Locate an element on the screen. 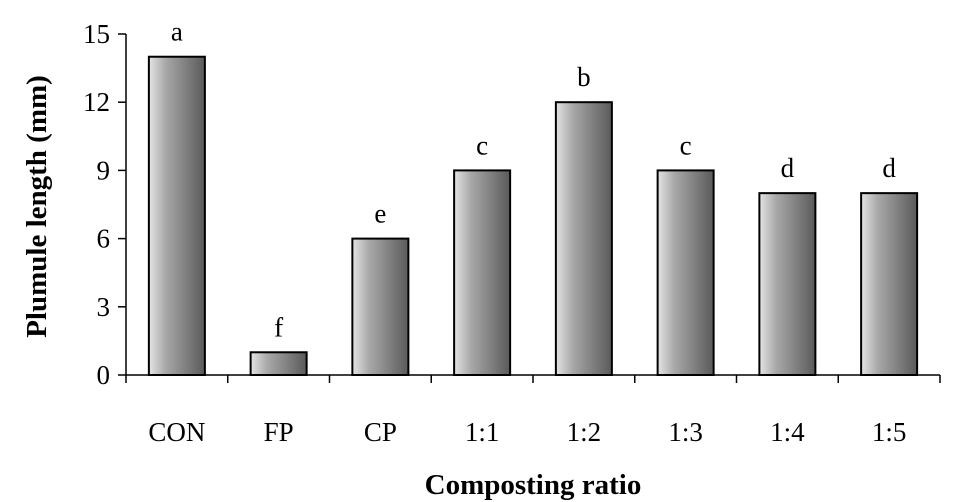 This screenshot has height=502, width=977. x-tick-label: 1:5 is located at coordinates (889, 432).